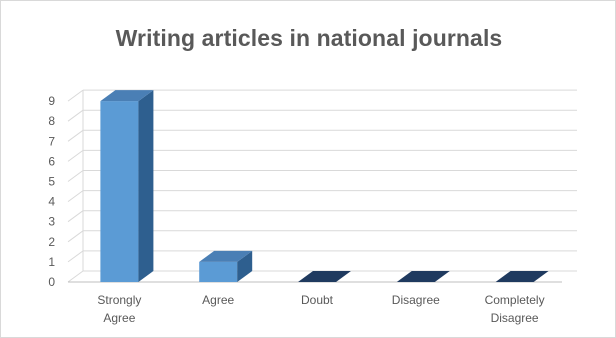 The height and width of the screenshot is (338, 616). Describe the element at coordinates (317, 300) in the screenshot. I see `x-category-label: Doubt` at that location.